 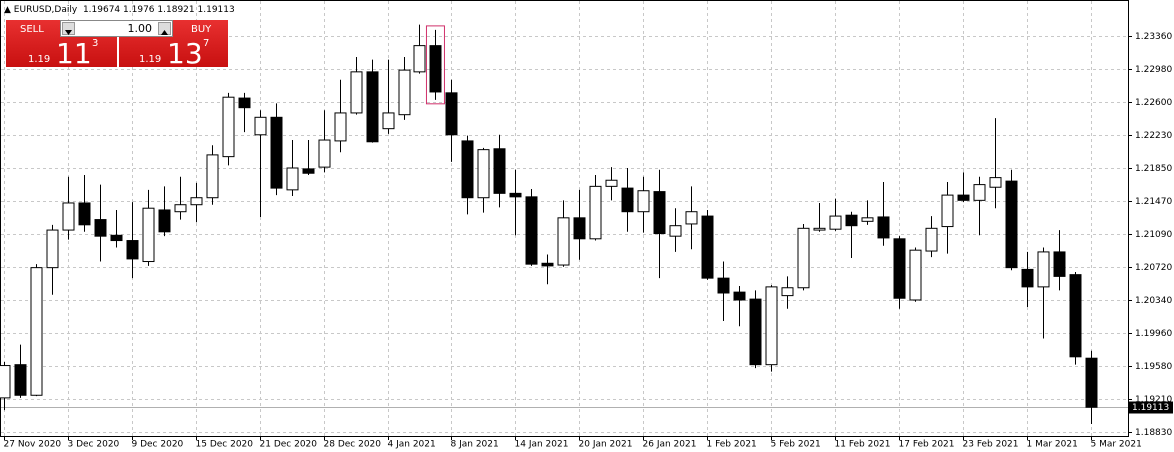 I want to click on y-tick-label: 1.20720, so click(x=1153, y=268).